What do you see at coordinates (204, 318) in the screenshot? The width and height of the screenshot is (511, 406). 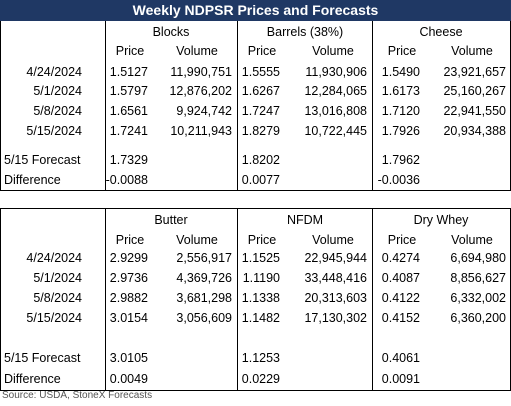 I see `cell: 3,056,609` at bounding box center [204, 318].